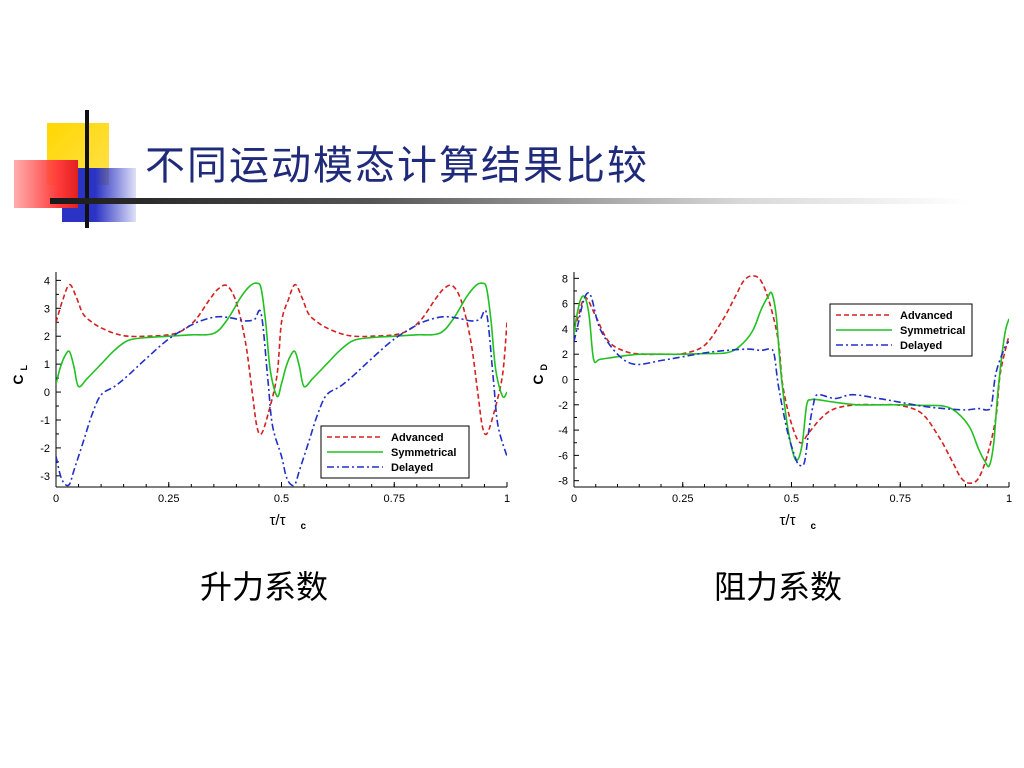 Image resolution: width=1024 pixels, height=768 pixels. What do you see at coordinates (563, 431) in the screenshot?
I see `y-tick-label: -4` at bounding box center [563, 431].